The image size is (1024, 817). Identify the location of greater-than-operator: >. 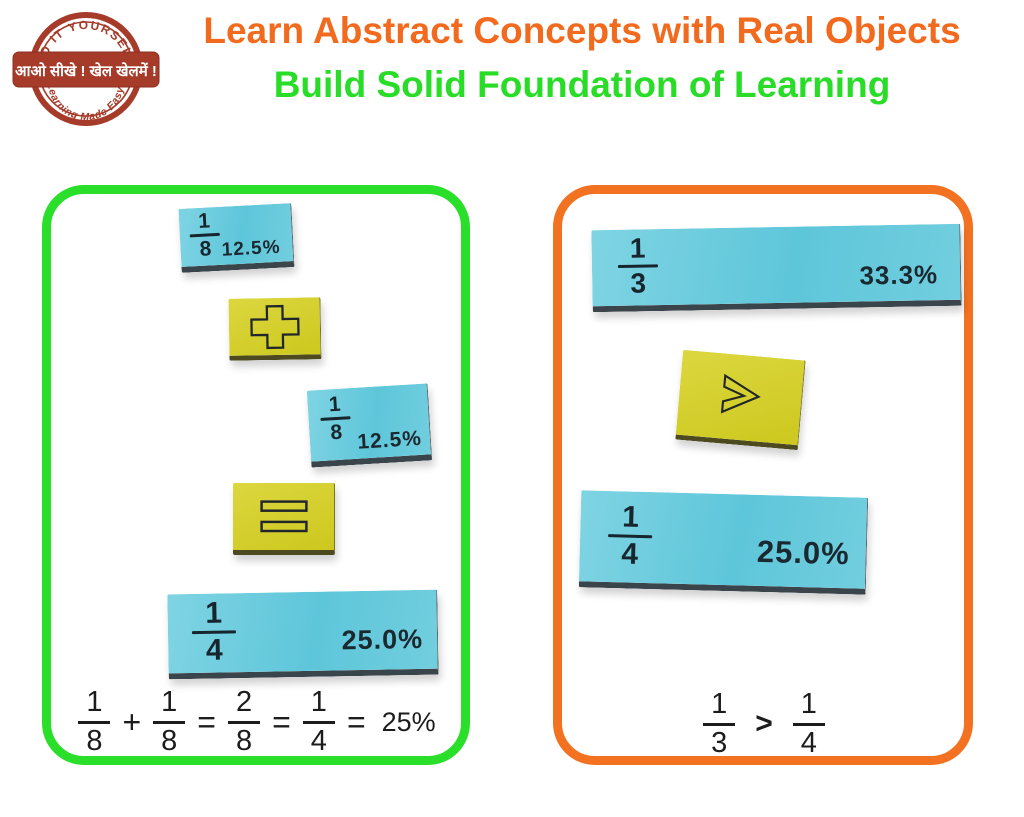
(764, 724).